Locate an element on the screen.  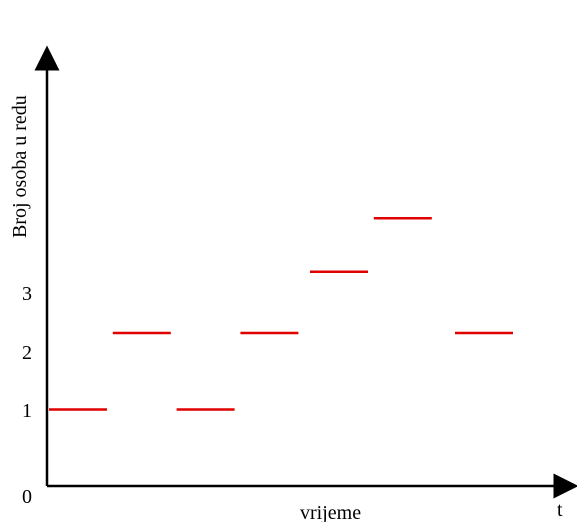
x-axis-label: vrijeme is located at coordinates (330, 512).